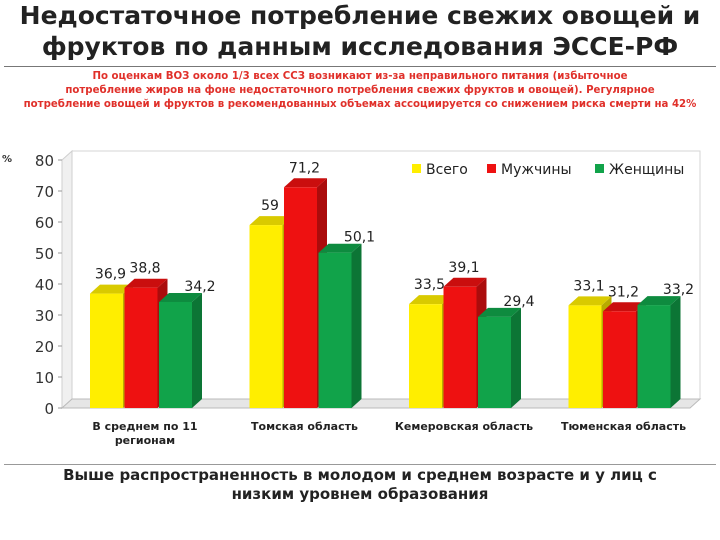 The image size is (720, 540). What do you see at coordinates (588, 286) in the screenshot?
I see `data-label: 33,1` at bounding box center [588, 286].